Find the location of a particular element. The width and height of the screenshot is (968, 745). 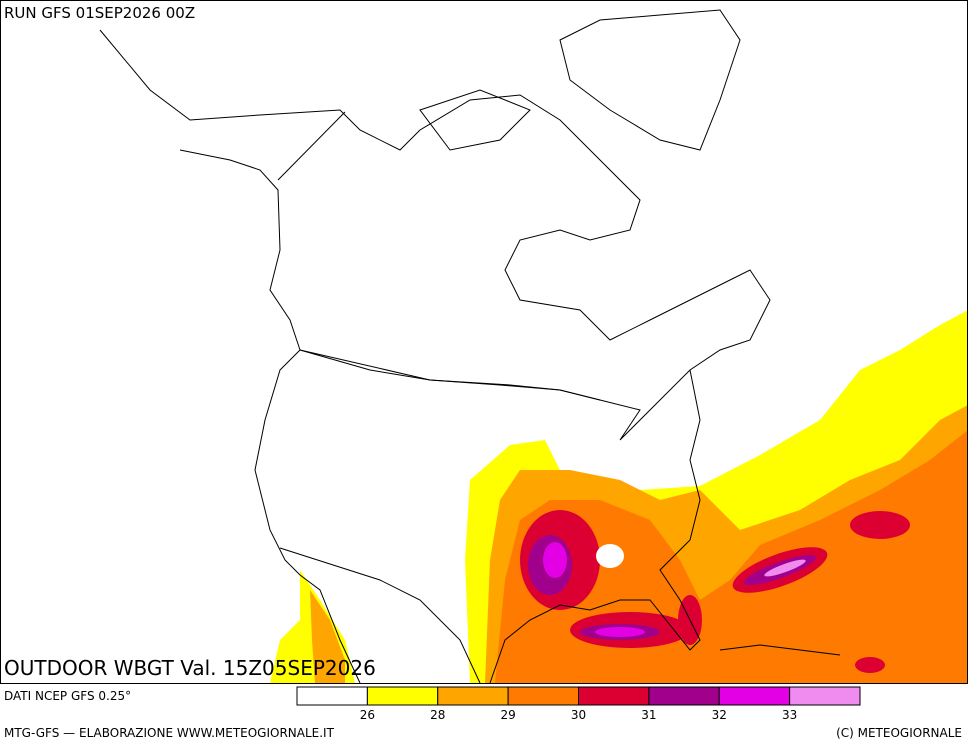

legend-tick-label: 28 is located at coordinates (437, 715).